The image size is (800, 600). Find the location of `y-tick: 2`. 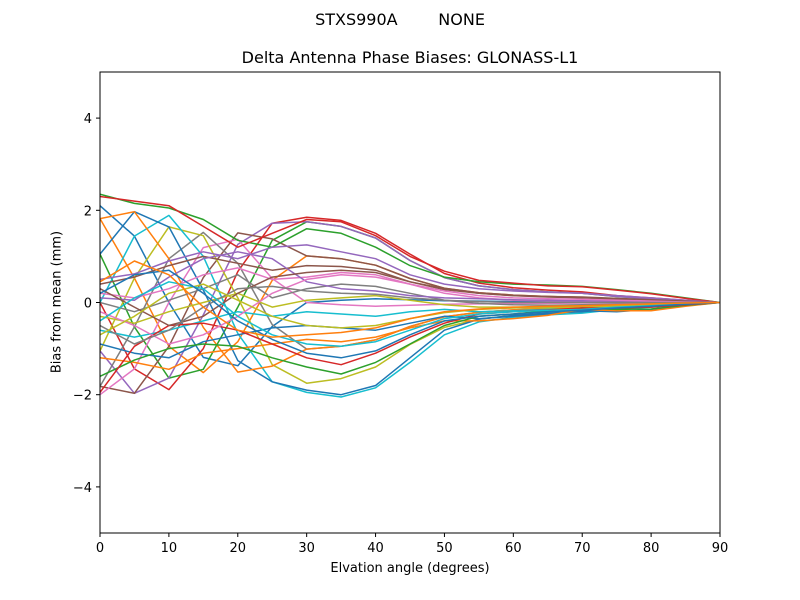

y-tick: 2 is located at coordinates (92, 211).